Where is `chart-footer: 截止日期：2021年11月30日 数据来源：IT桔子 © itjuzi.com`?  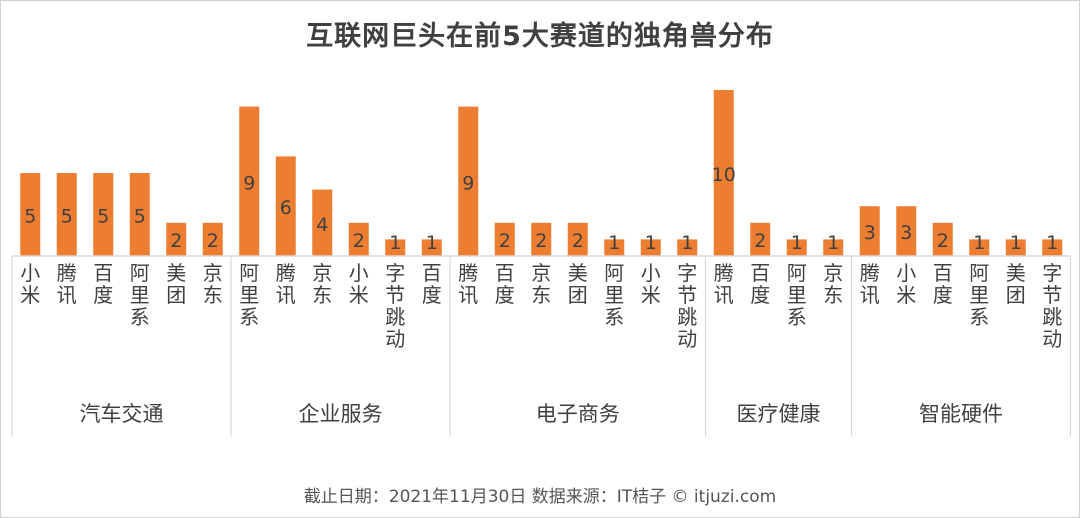 chart-footer: 截止日期：2021年11月30日 数据来源：IT桔子 © itjuzi.com is located at coordinates (540, 497).